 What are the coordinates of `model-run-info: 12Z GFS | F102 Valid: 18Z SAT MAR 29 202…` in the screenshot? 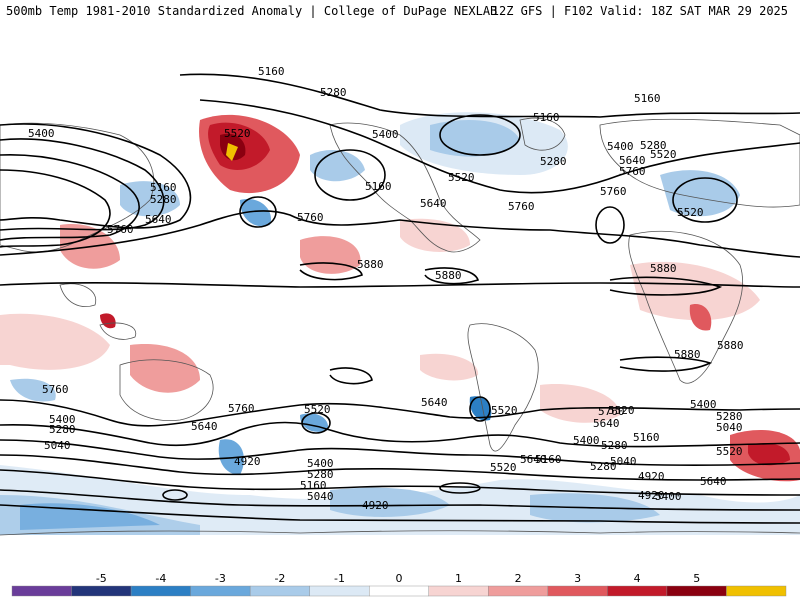 It's located at (639, 11).